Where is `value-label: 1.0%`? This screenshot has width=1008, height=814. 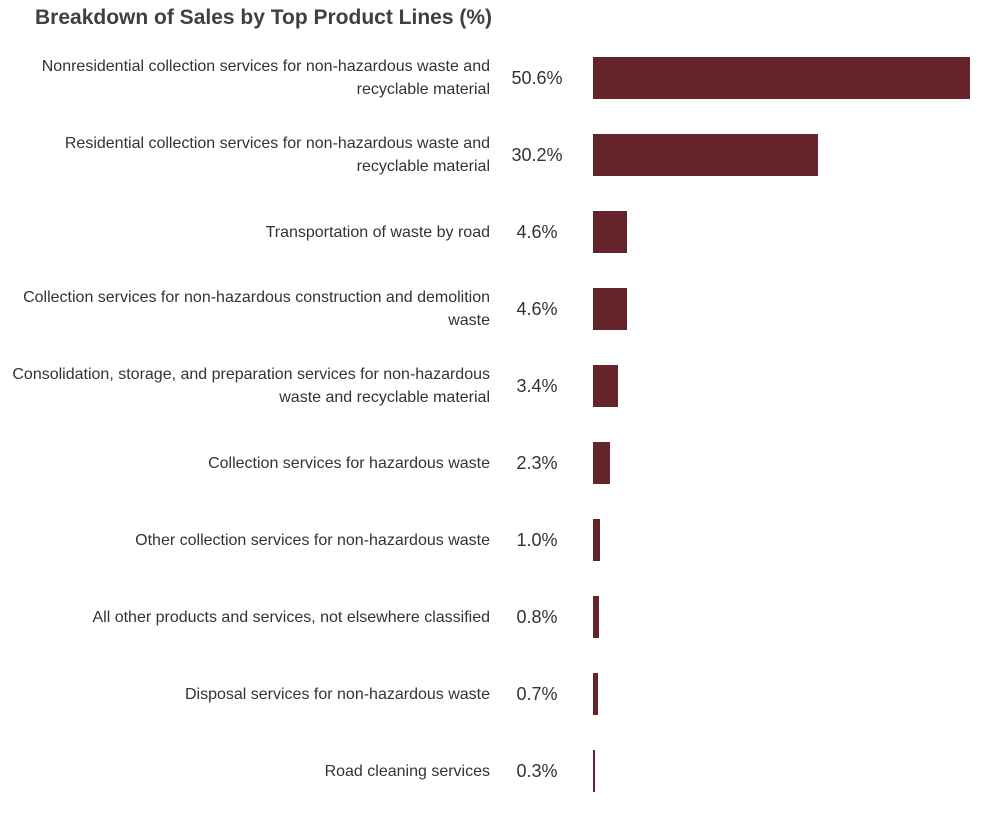 value-label: 1.0% is located at coordinates (537, 540).